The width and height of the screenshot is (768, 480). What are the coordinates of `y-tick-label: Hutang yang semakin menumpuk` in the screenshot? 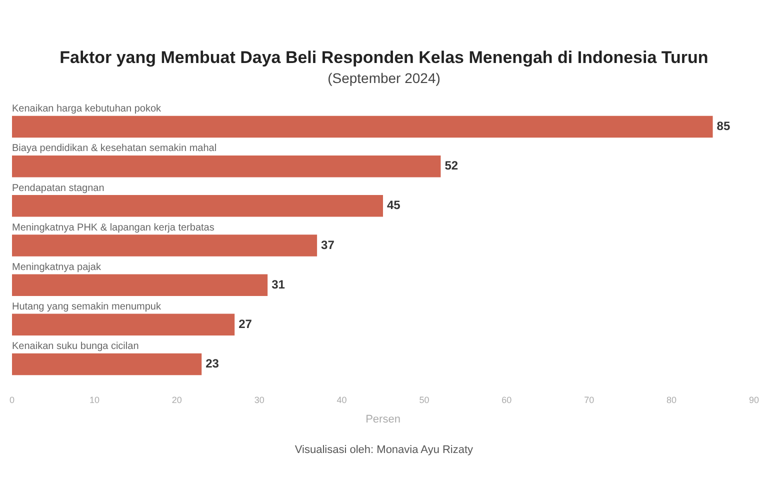 It's located at (87, 307).